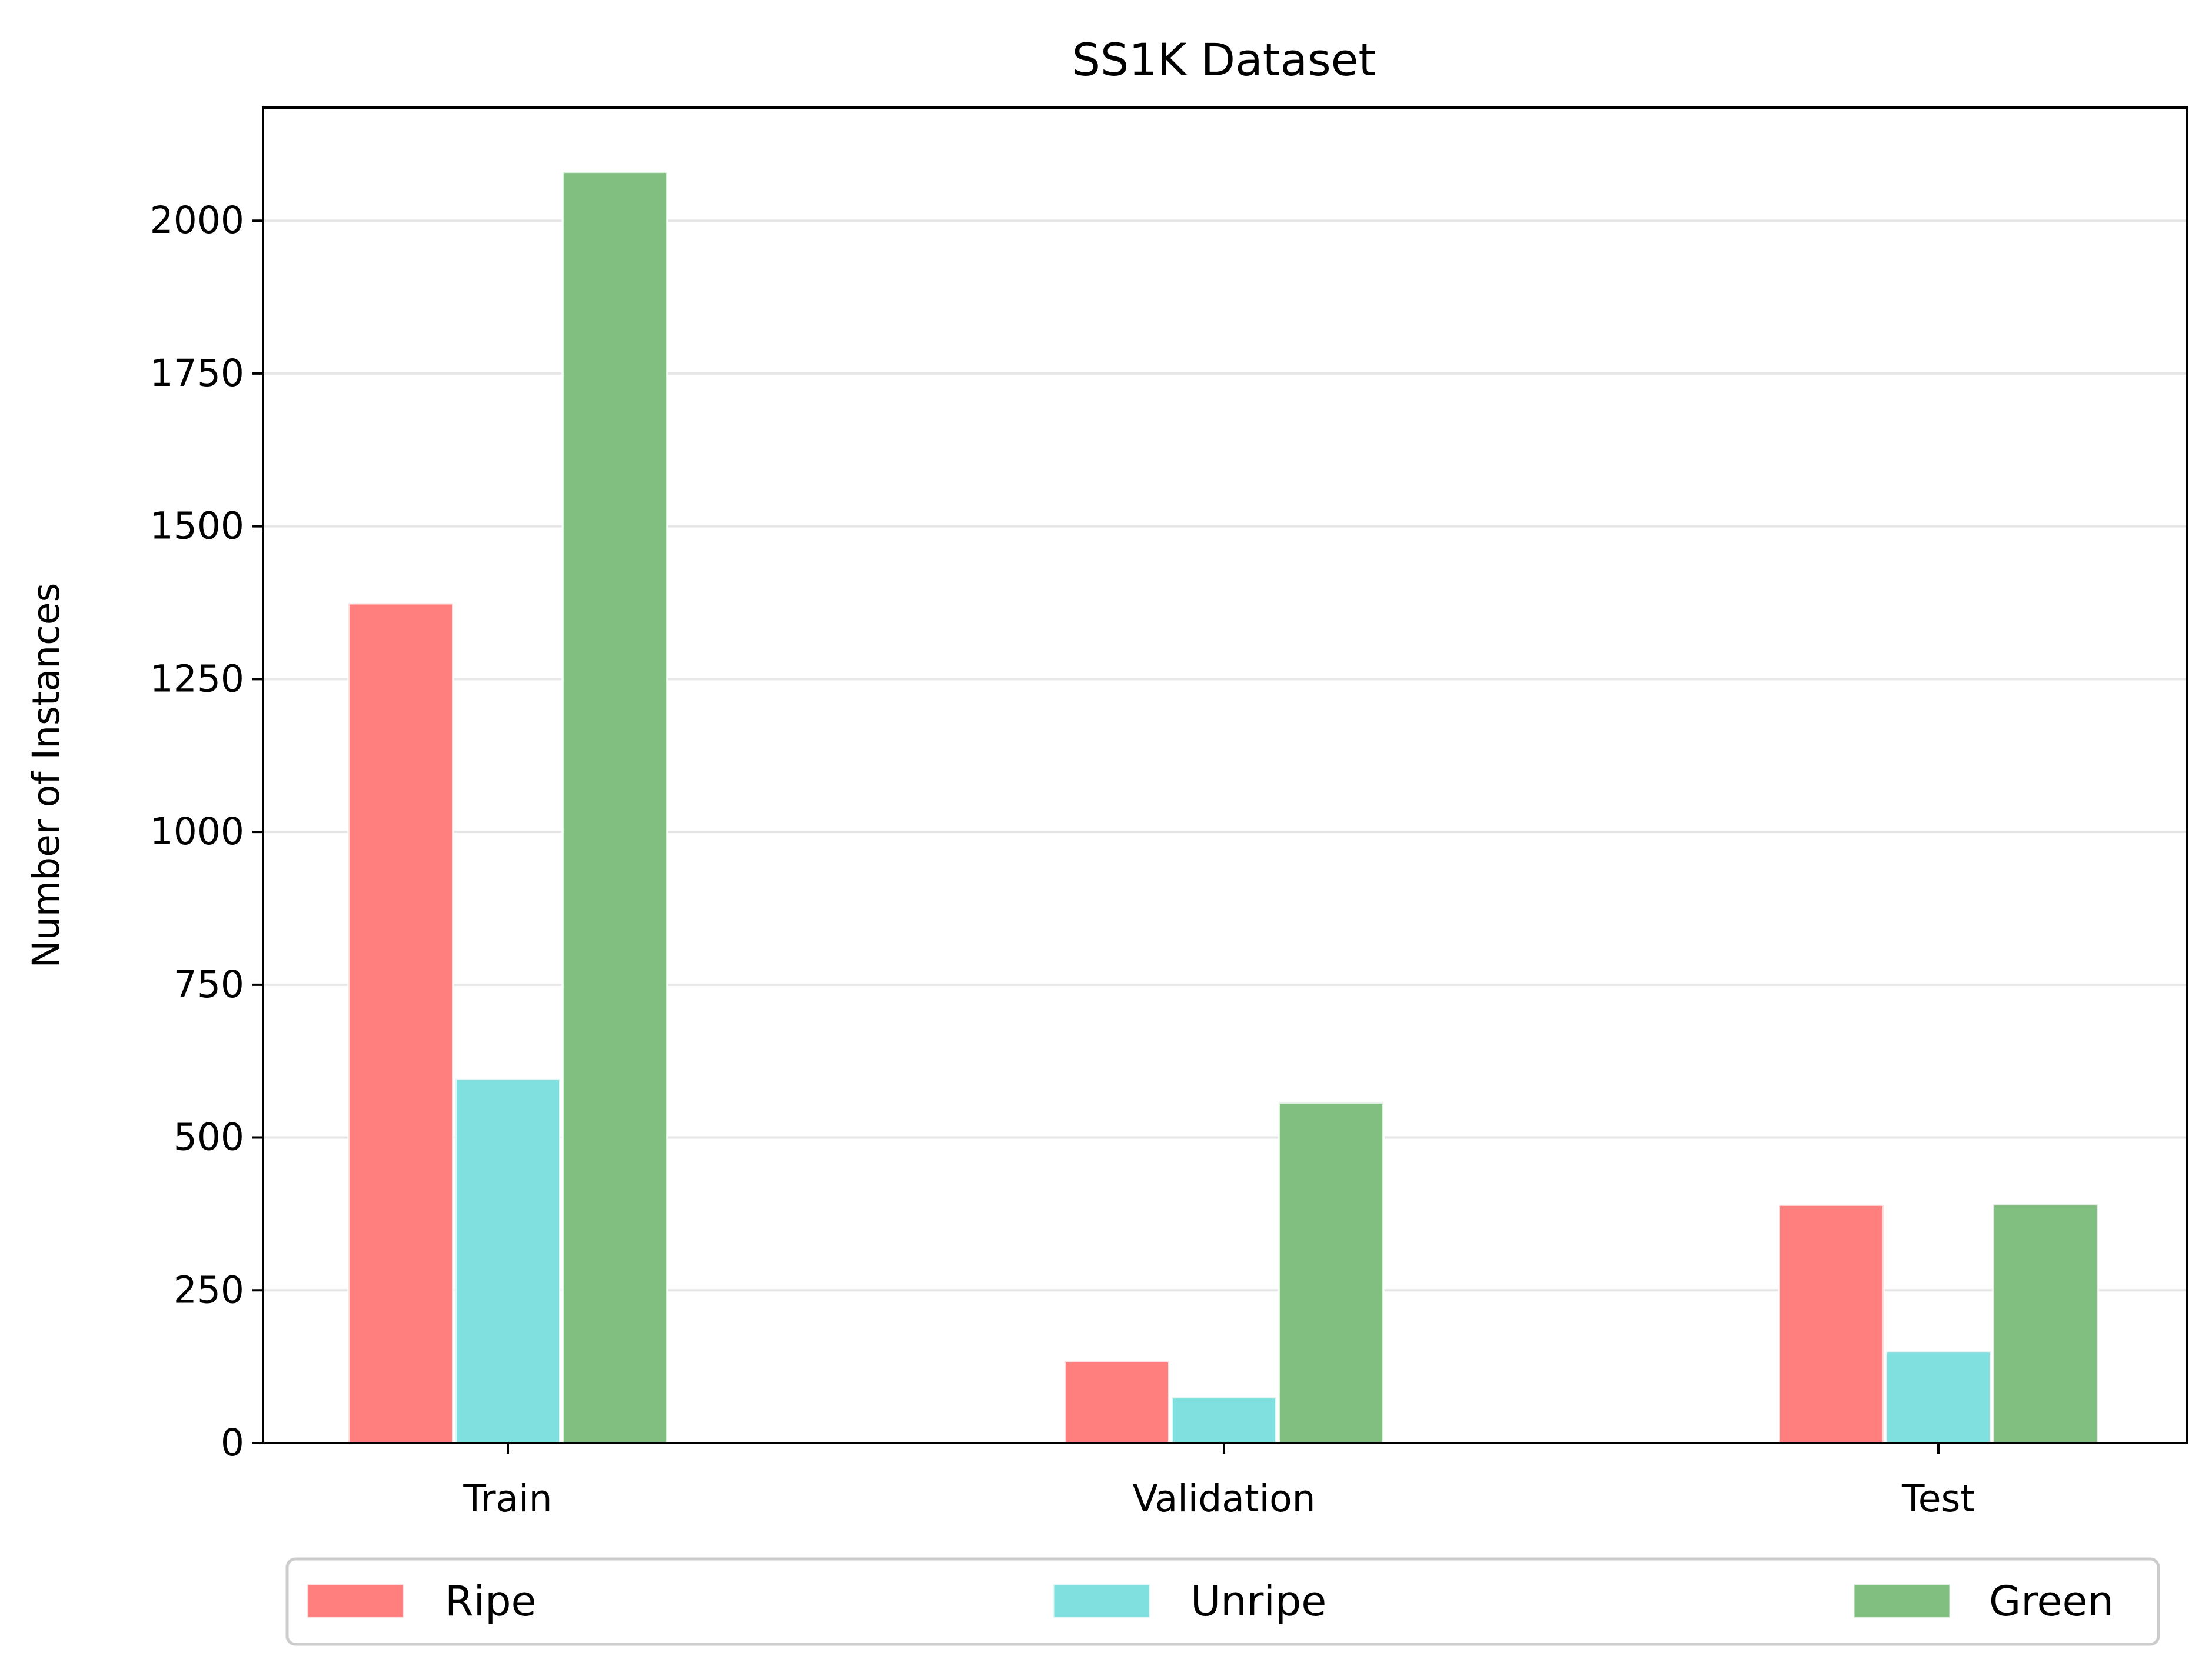  What do you see at coordinates (232, 1442) in the screenshot?
I see `y-tick-label-0: 0` at bounding box center [232, 1442].